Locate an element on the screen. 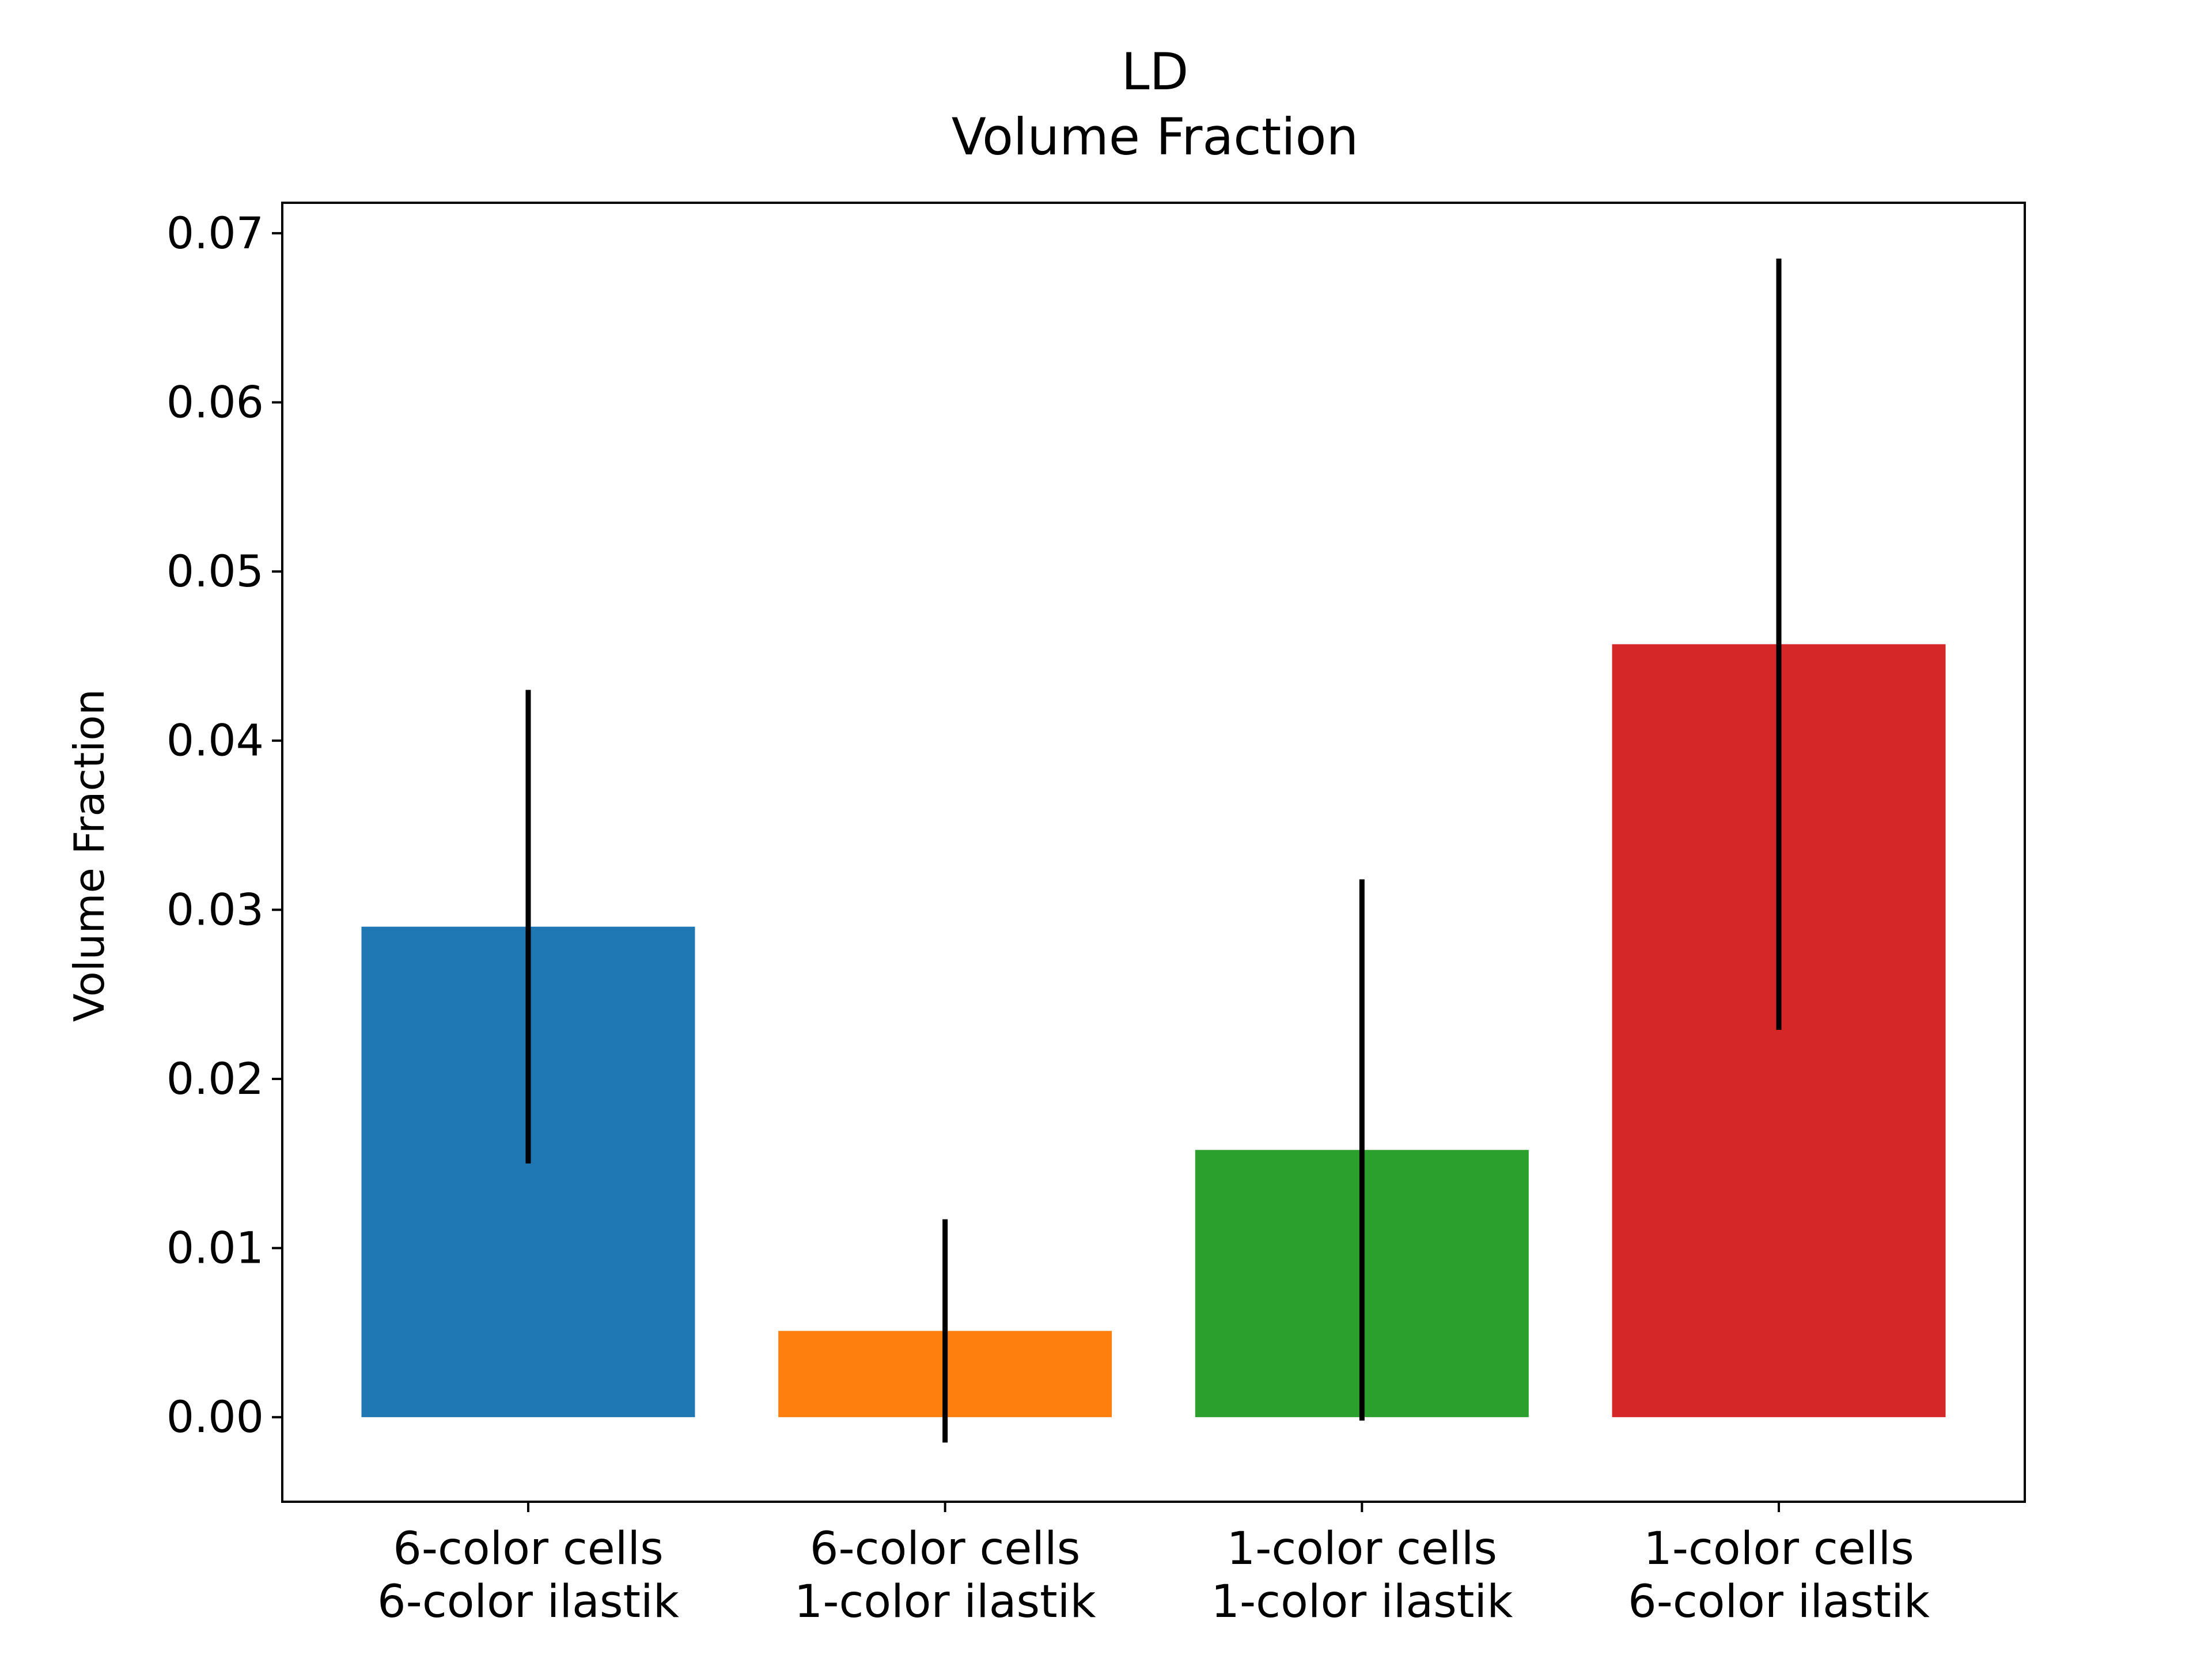  chart-title-line-1: LD is located at coordinates (1155, 71).